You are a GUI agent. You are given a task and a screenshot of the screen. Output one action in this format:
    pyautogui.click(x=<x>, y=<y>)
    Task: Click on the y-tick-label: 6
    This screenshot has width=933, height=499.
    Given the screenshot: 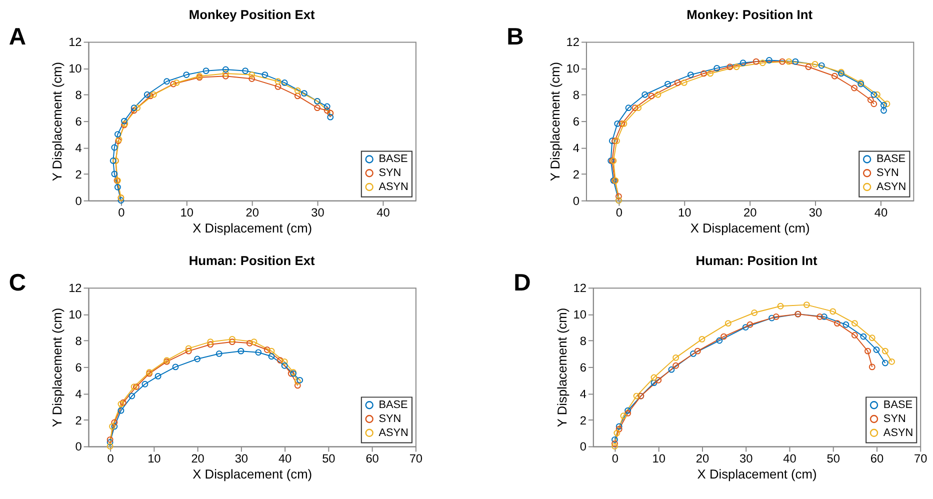 What is the action you would take?
    pyautogui.click(x=583, y=367)
    